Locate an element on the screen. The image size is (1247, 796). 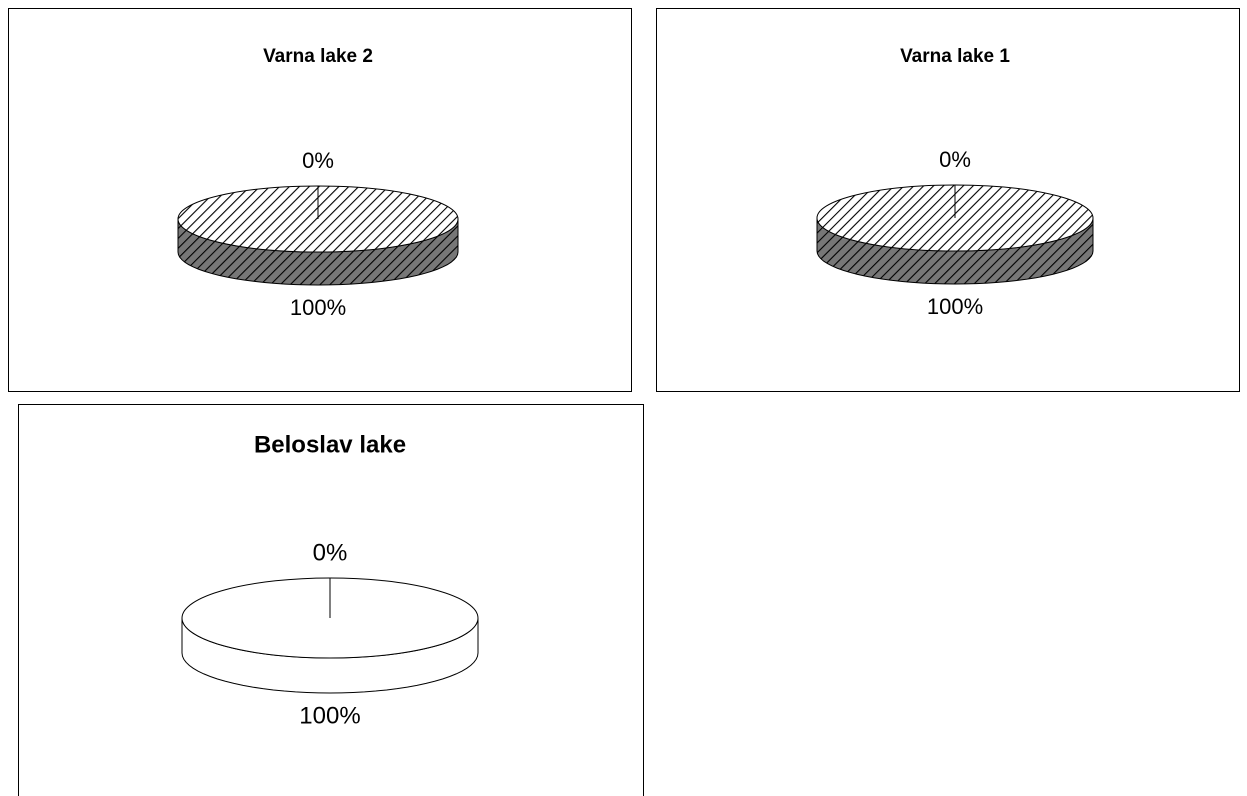
chart-title: Varna lake 2 is located at coordinates (318, 56).